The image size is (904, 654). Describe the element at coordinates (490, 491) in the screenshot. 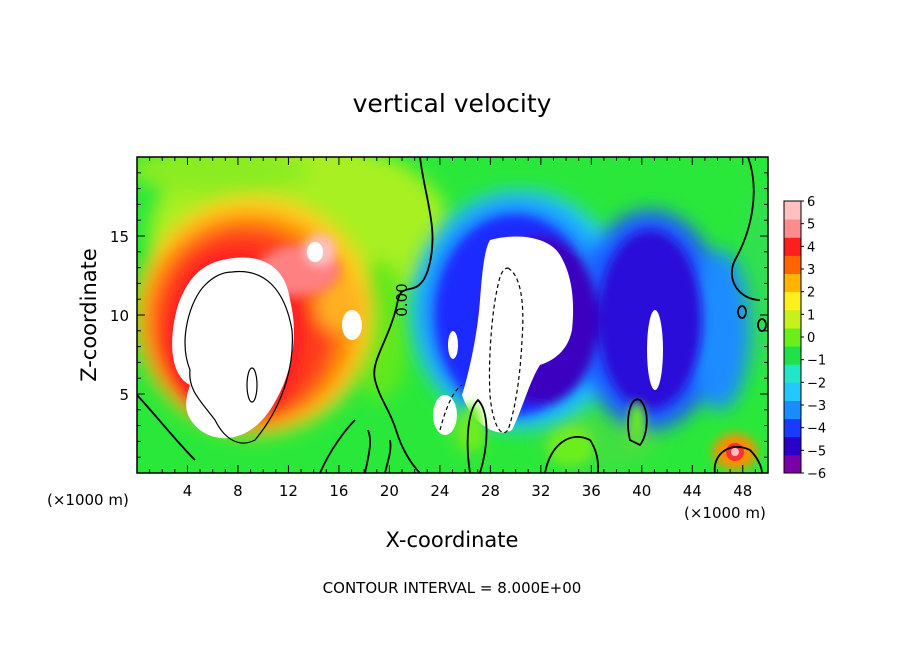

I see `x-tick-label: 28` at that location.